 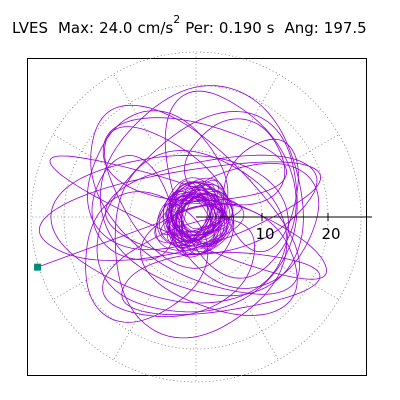 What do you see at coordinates (38, 267) in the screenshot?
I see `start-marker` at bounding box center [38, 267].